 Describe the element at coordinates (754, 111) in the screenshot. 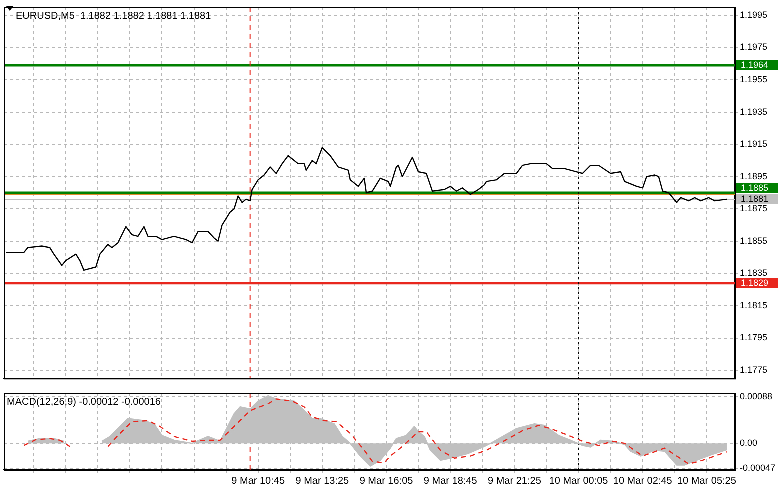

I see `y-tick-label: 1.1935` at that location.